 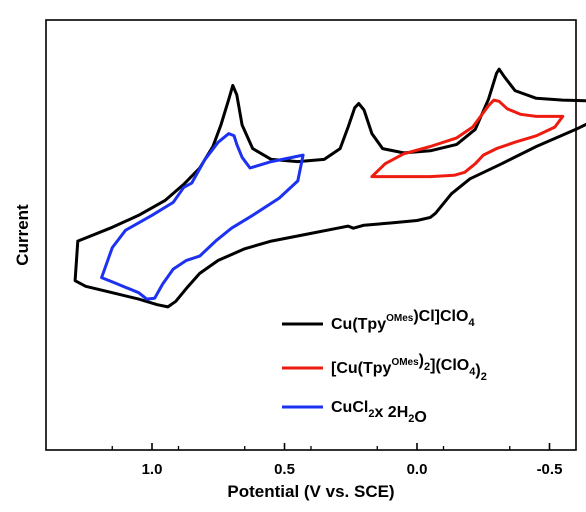 What do you see at coordinates (550, 469) in the screenshot?
I see `x-tick-label-3: -0.5` at bounding box center [550, 469].